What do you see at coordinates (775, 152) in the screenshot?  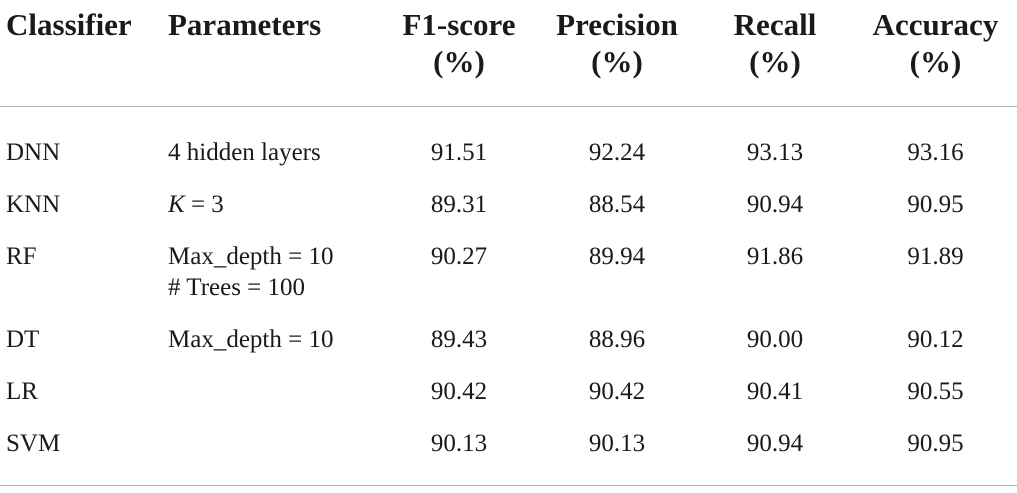 I see `recall-cell: 93.13` at bounding box center [775, 152].